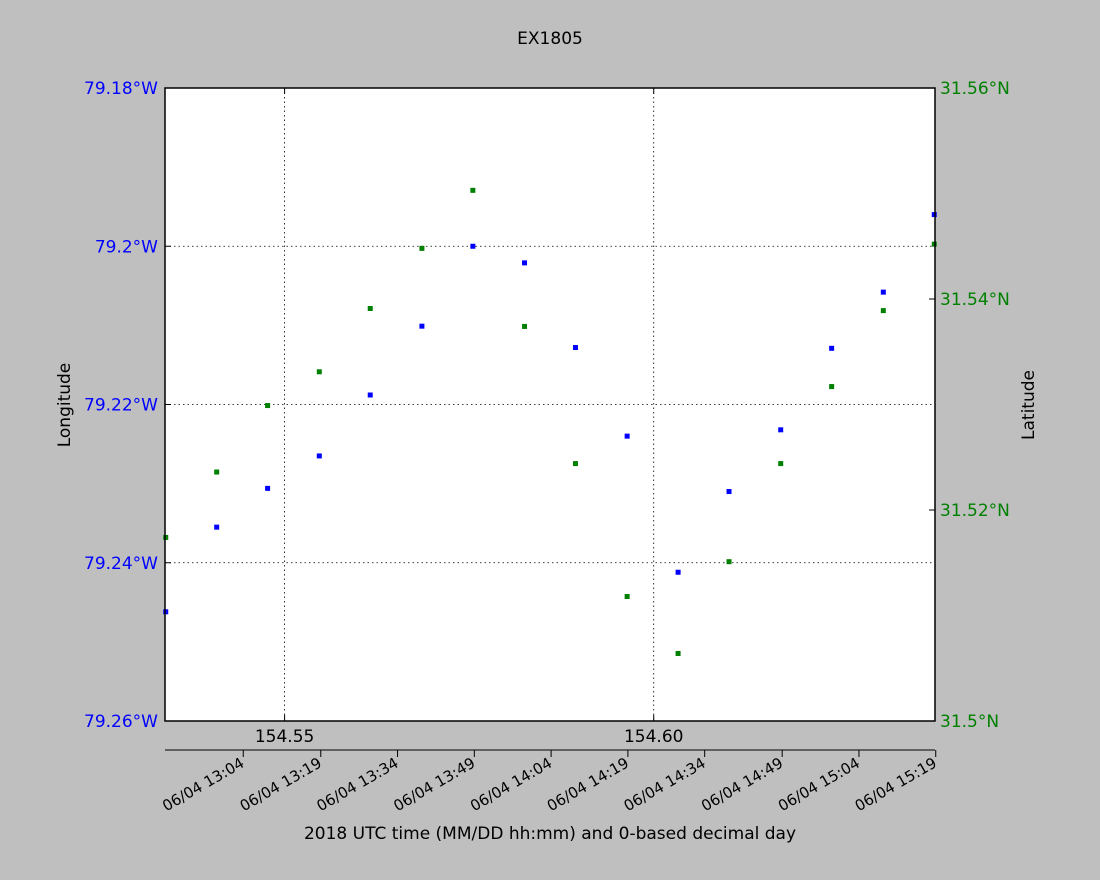 The image size is (1100, 880). I want to click on chart-title: EX1805, so click(550, 39).